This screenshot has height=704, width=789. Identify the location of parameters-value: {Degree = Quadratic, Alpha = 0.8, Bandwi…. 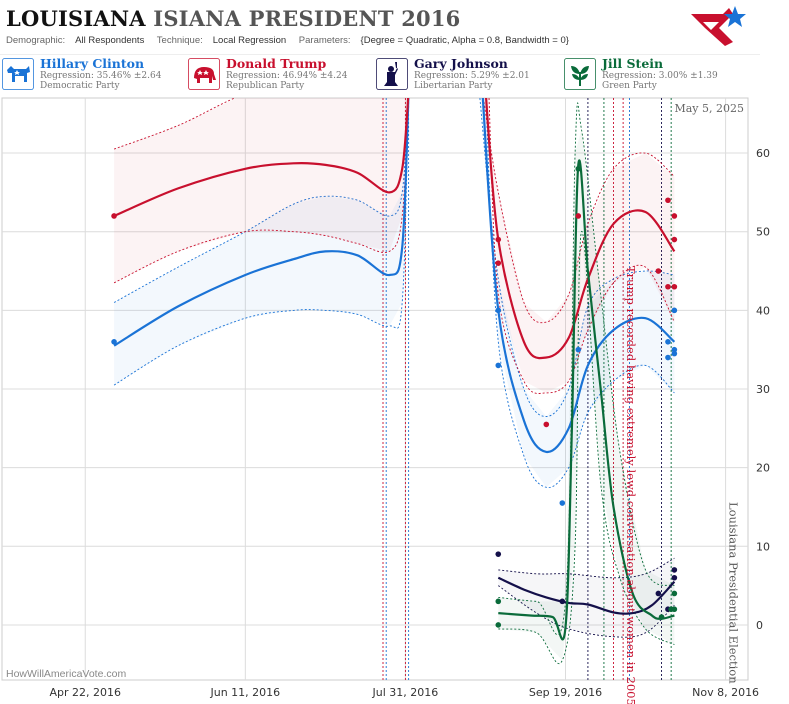
(464, 40).